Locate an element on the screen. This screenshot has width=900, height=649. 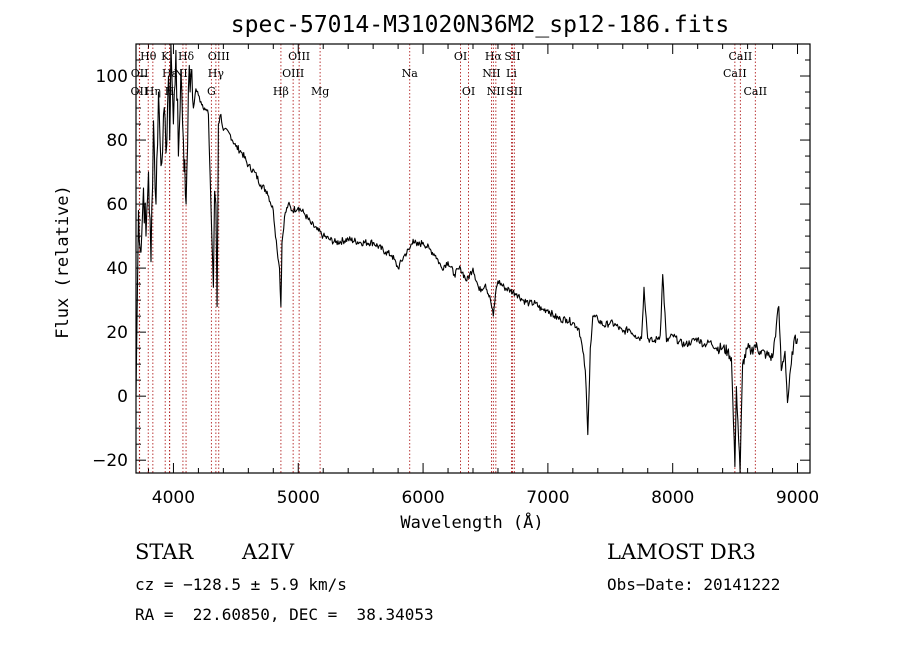
x-tick-label: 9000 is located at coordinates (797, 498).